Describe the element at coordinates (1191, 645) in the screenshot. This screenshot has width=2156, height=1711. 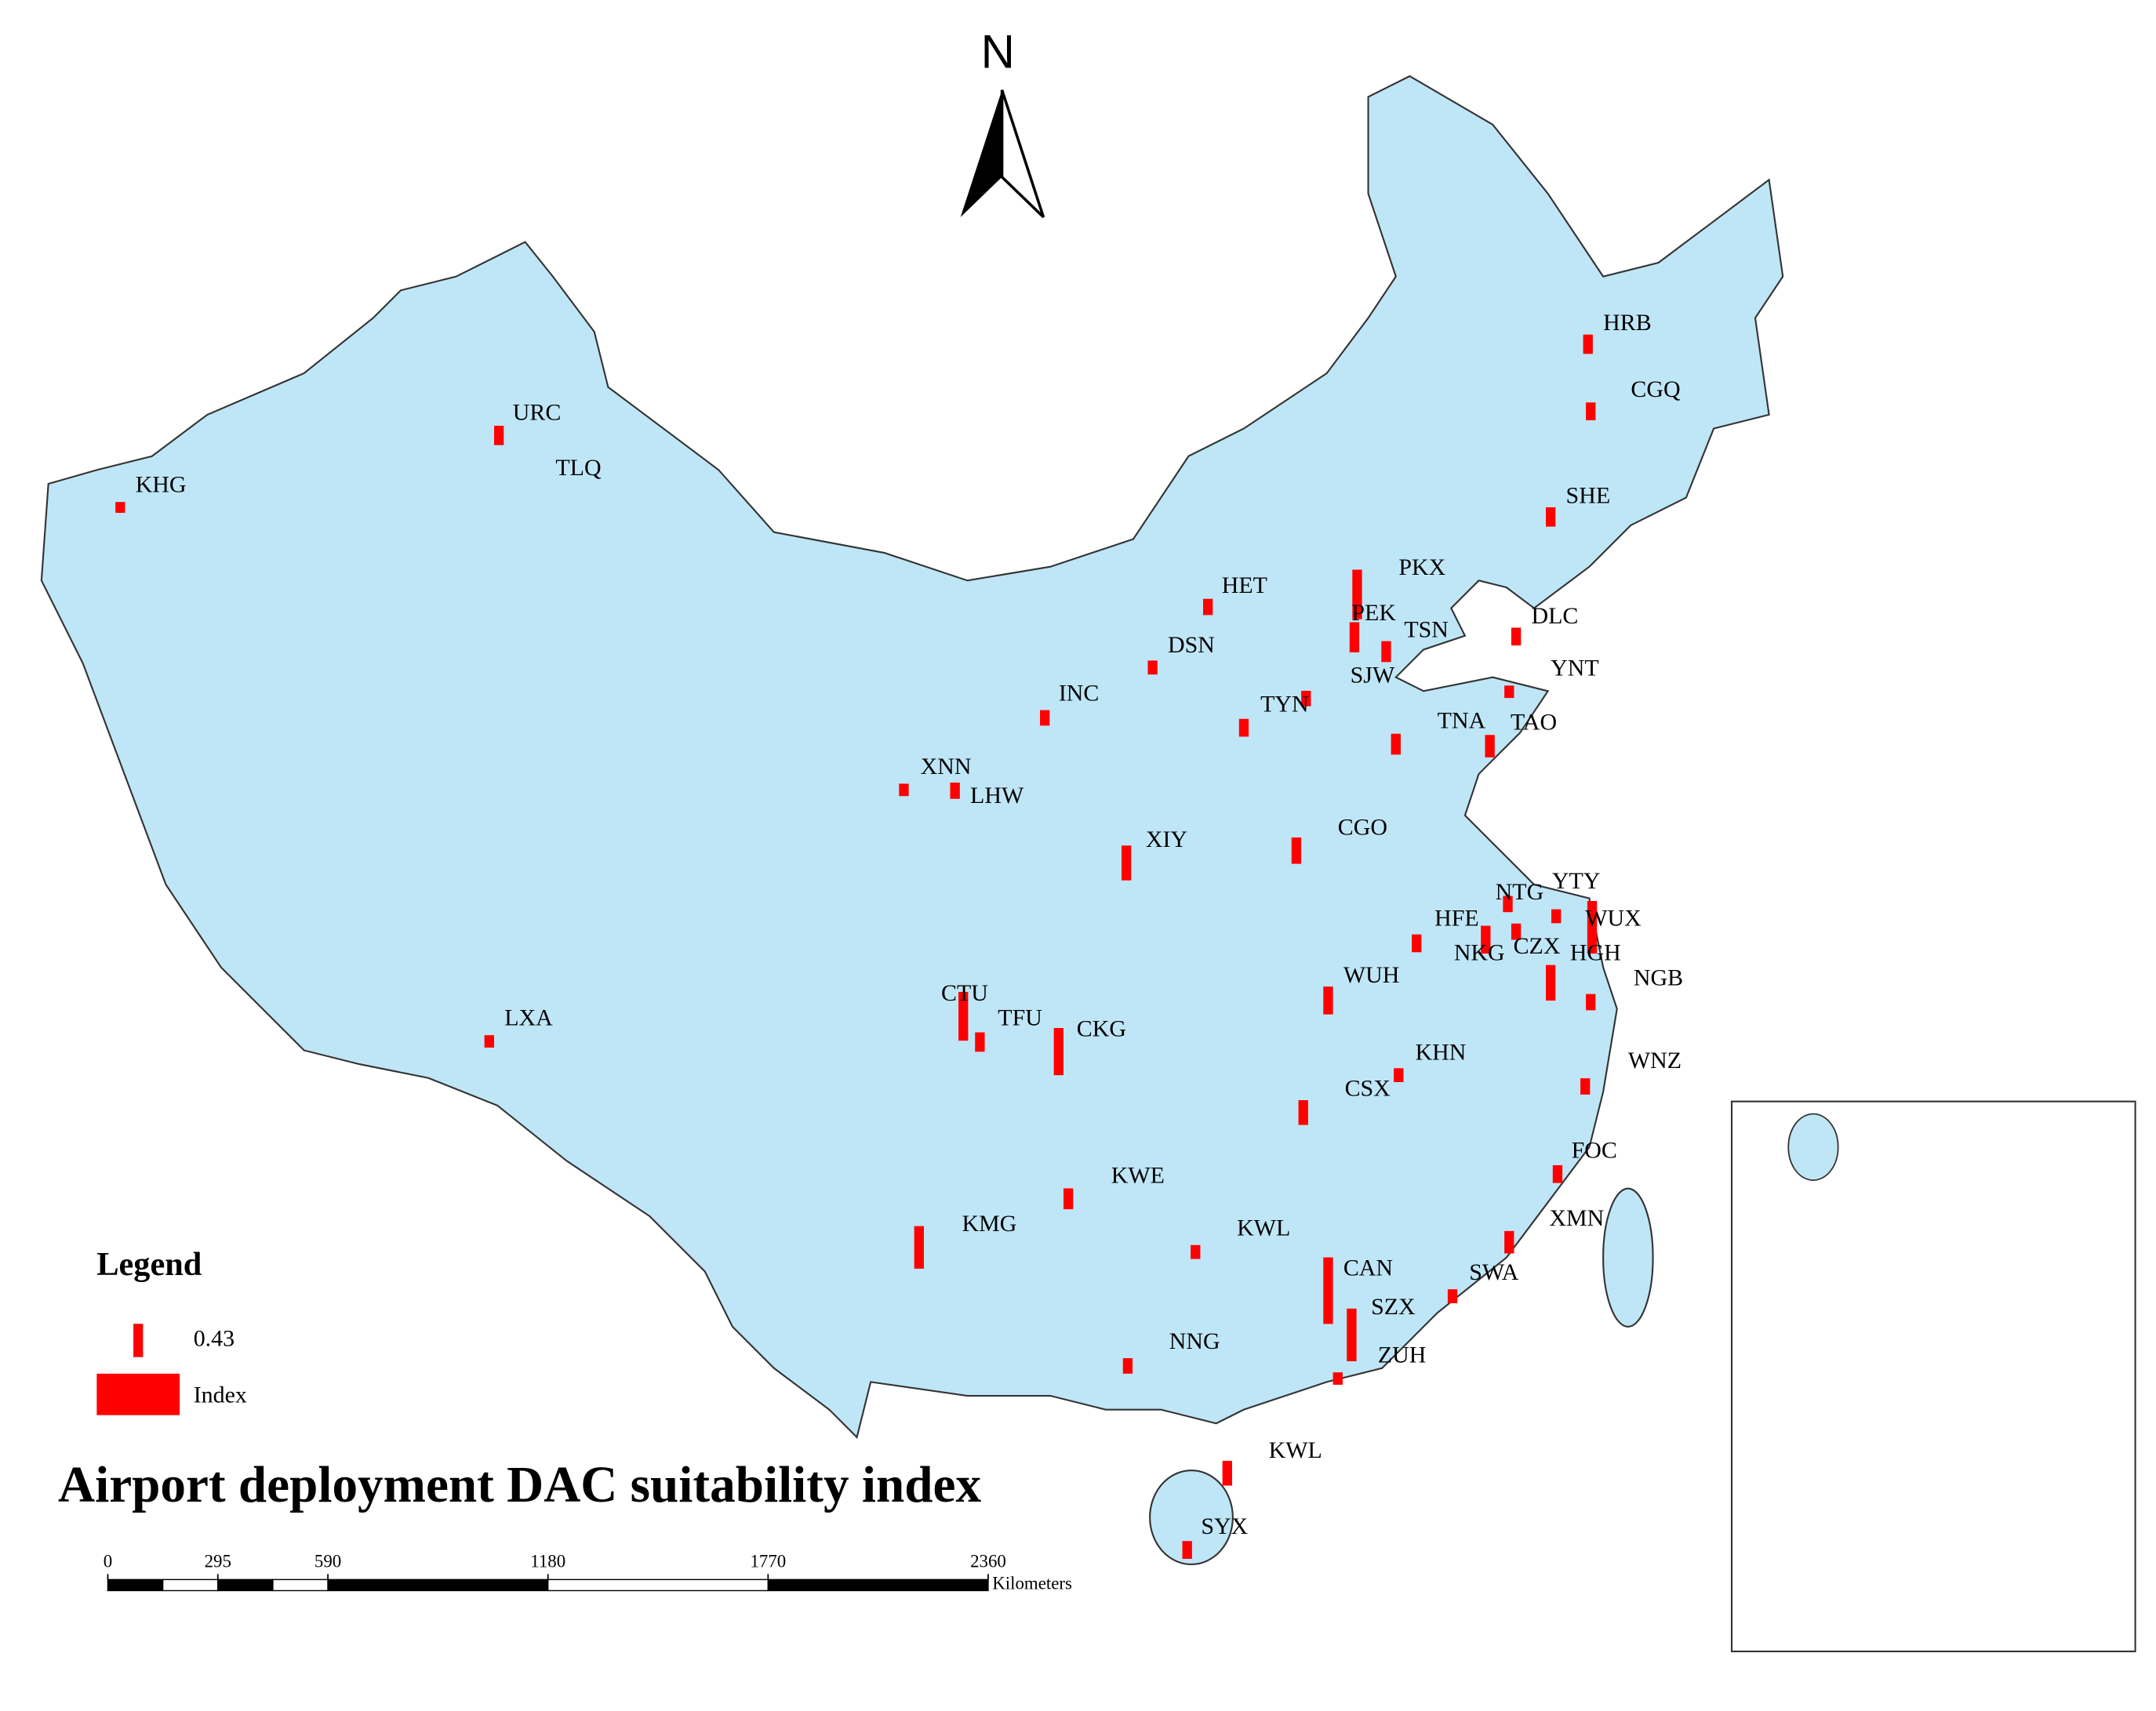
I see `airport-label: DSN` at that location.